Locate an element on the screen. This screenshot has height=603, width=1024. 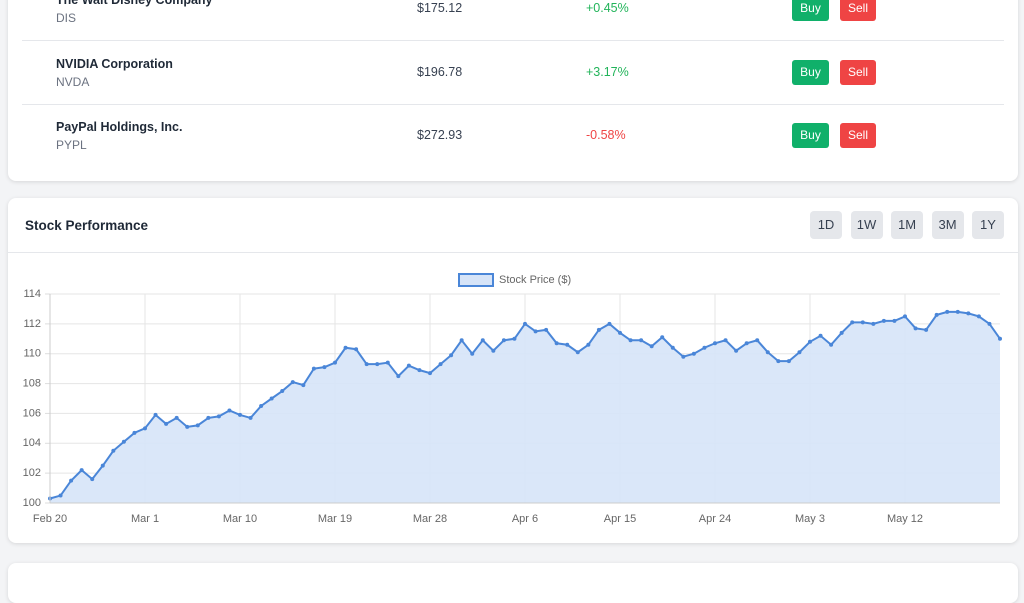
range-button: 1Y is located at coordinates (988, 225).